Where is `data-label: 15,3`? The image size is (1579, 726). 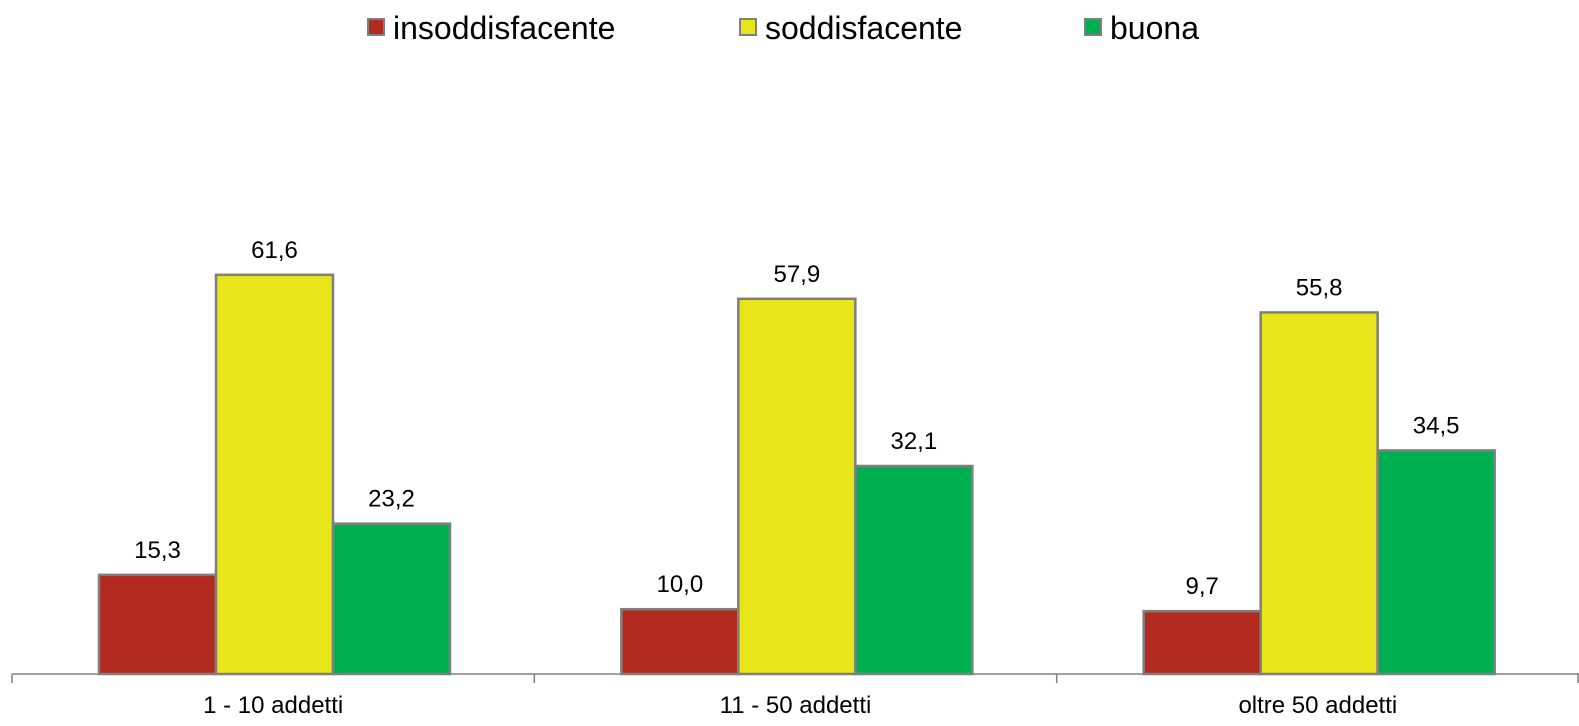 data-label: 15,3 is located at coordinates (157, 550).